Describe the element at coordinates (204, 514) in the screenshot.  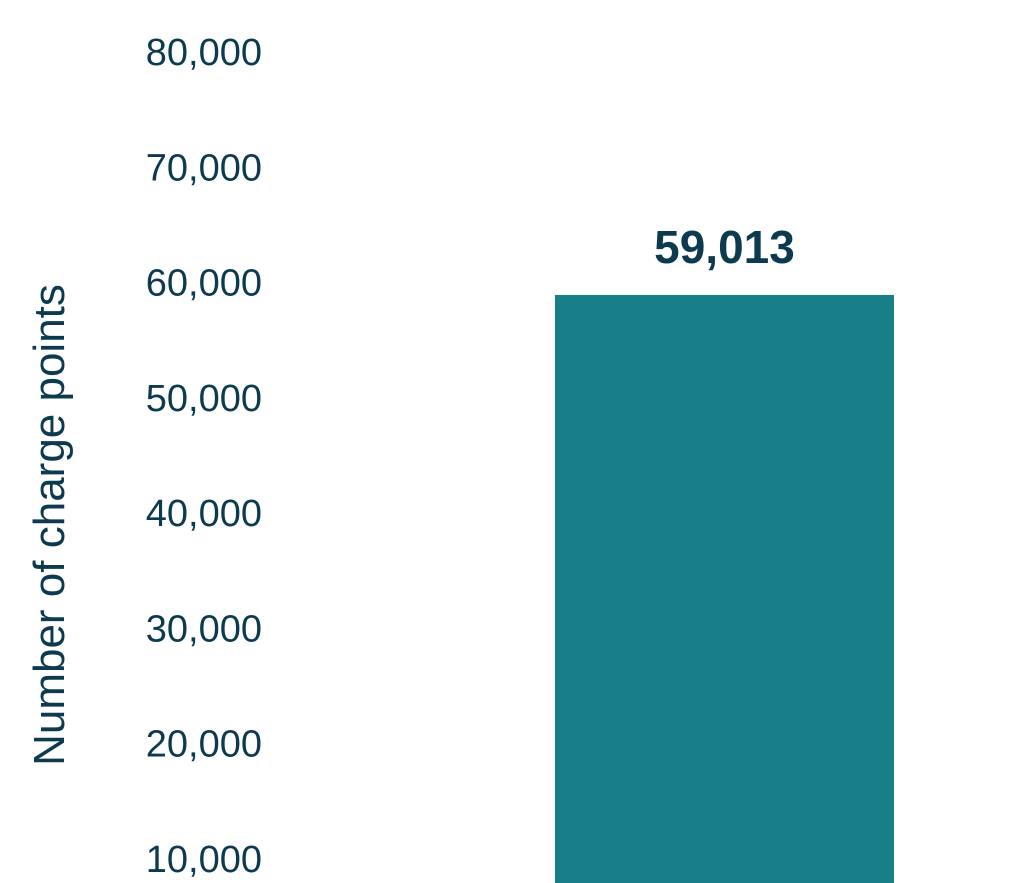
I see `y-tick-label: 40,000` at that location.